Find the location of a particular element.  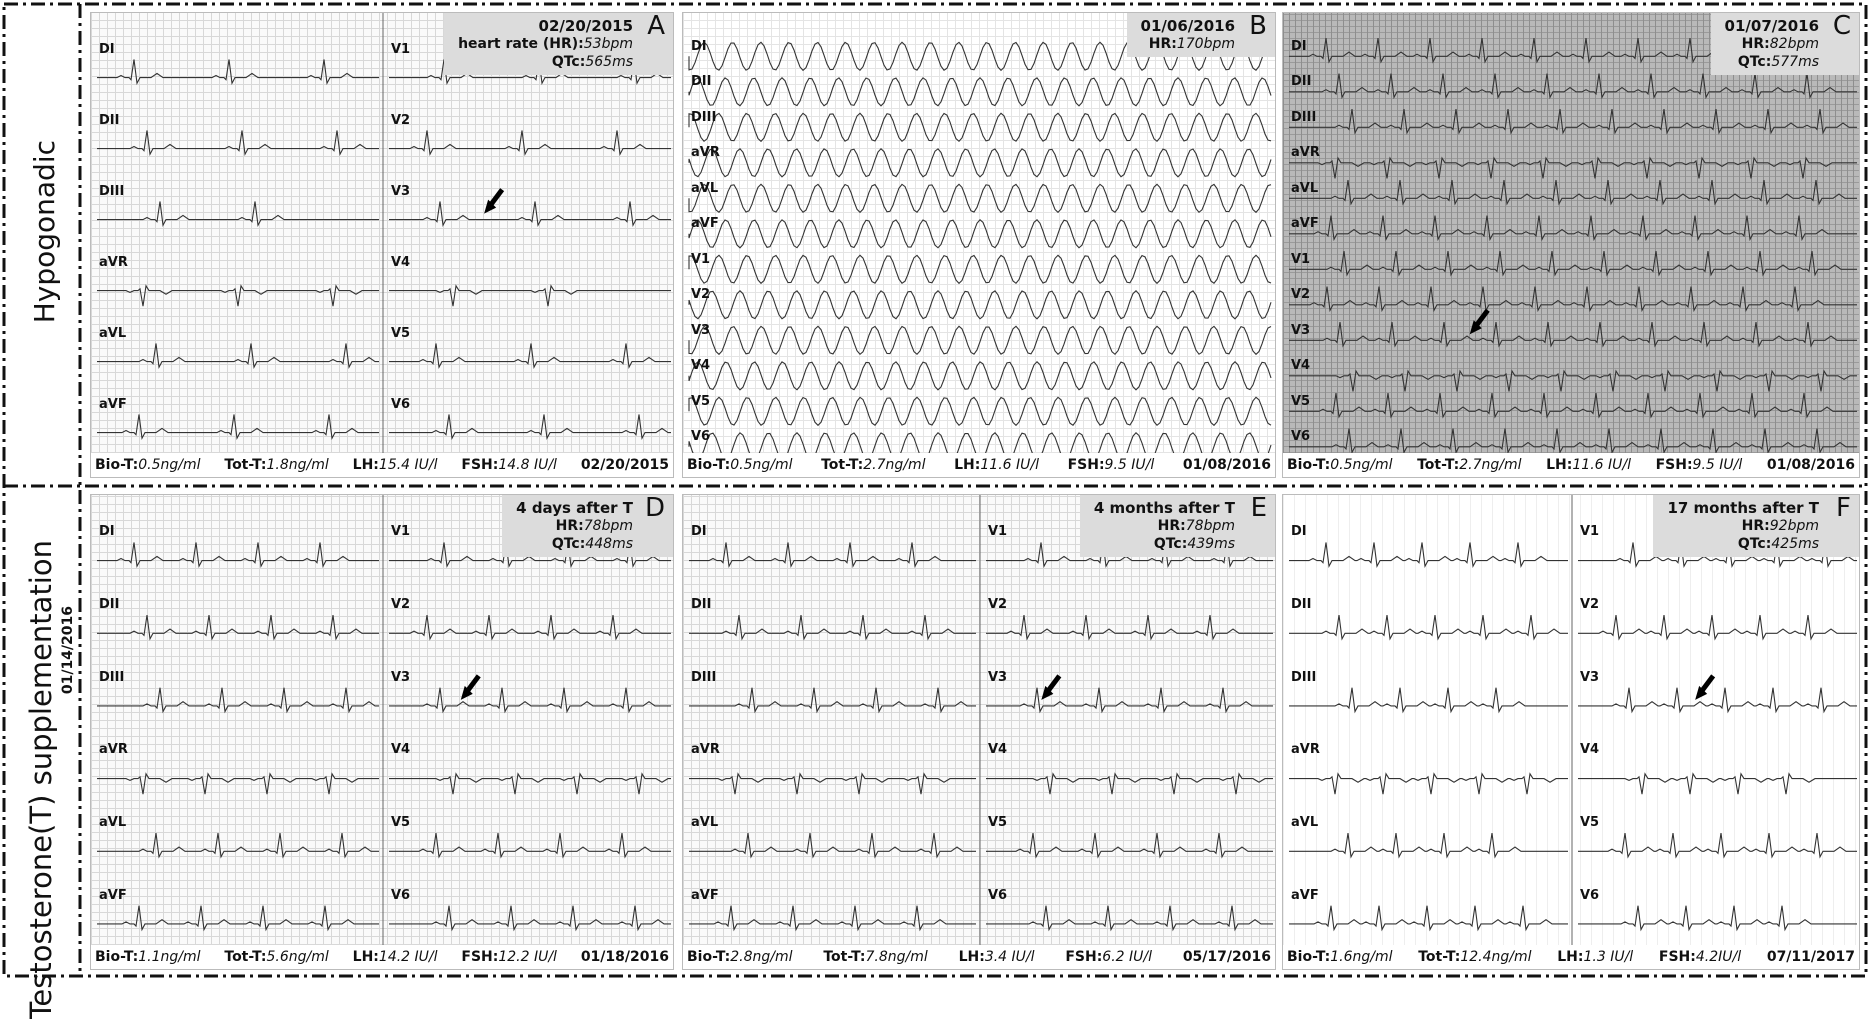

header-value: 565ms is located at coordinates (609, 62).